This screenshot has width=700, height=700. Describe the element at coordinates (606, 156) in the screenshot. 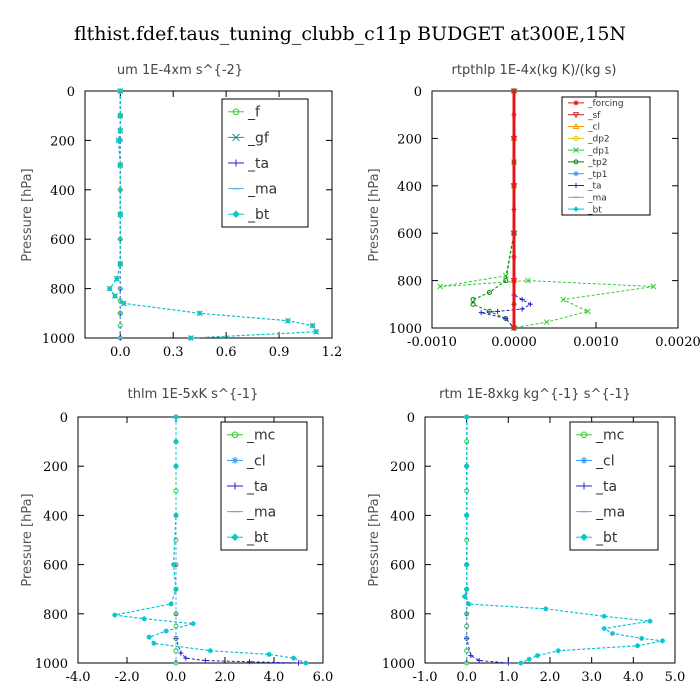

I see `legend: _forcing _sf _cl_dp2 _dp1 _tp2 _tp1 _ta_ma _bt` at that location.